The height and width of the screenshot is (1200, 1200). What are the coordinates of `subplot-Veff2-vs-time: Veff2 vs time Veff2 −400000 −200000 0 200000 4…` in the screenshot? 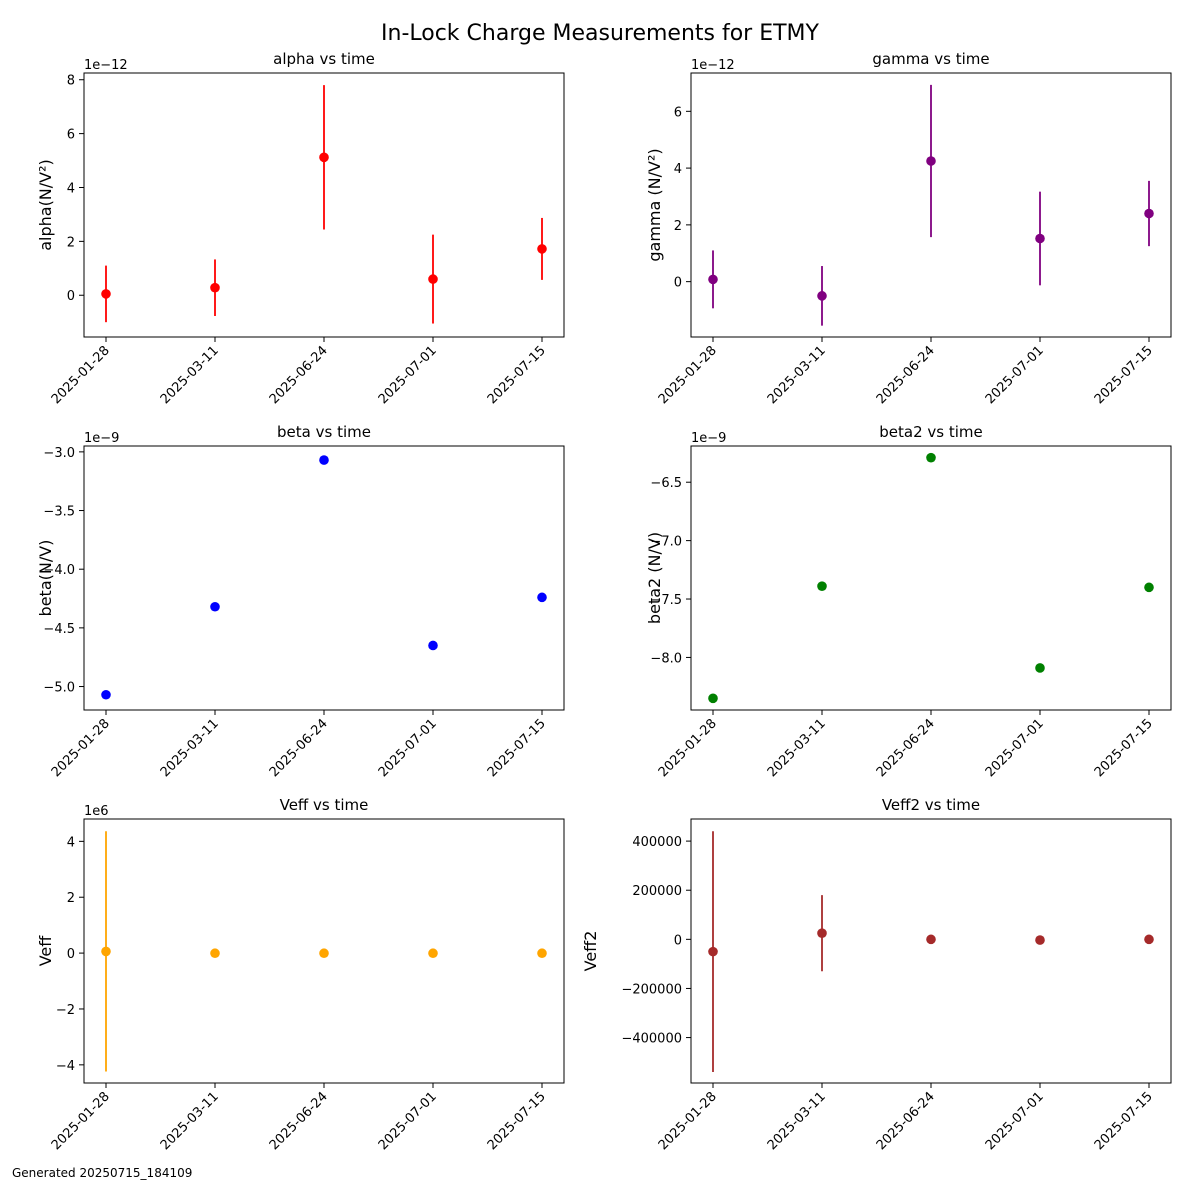 It's located at (876, 974).